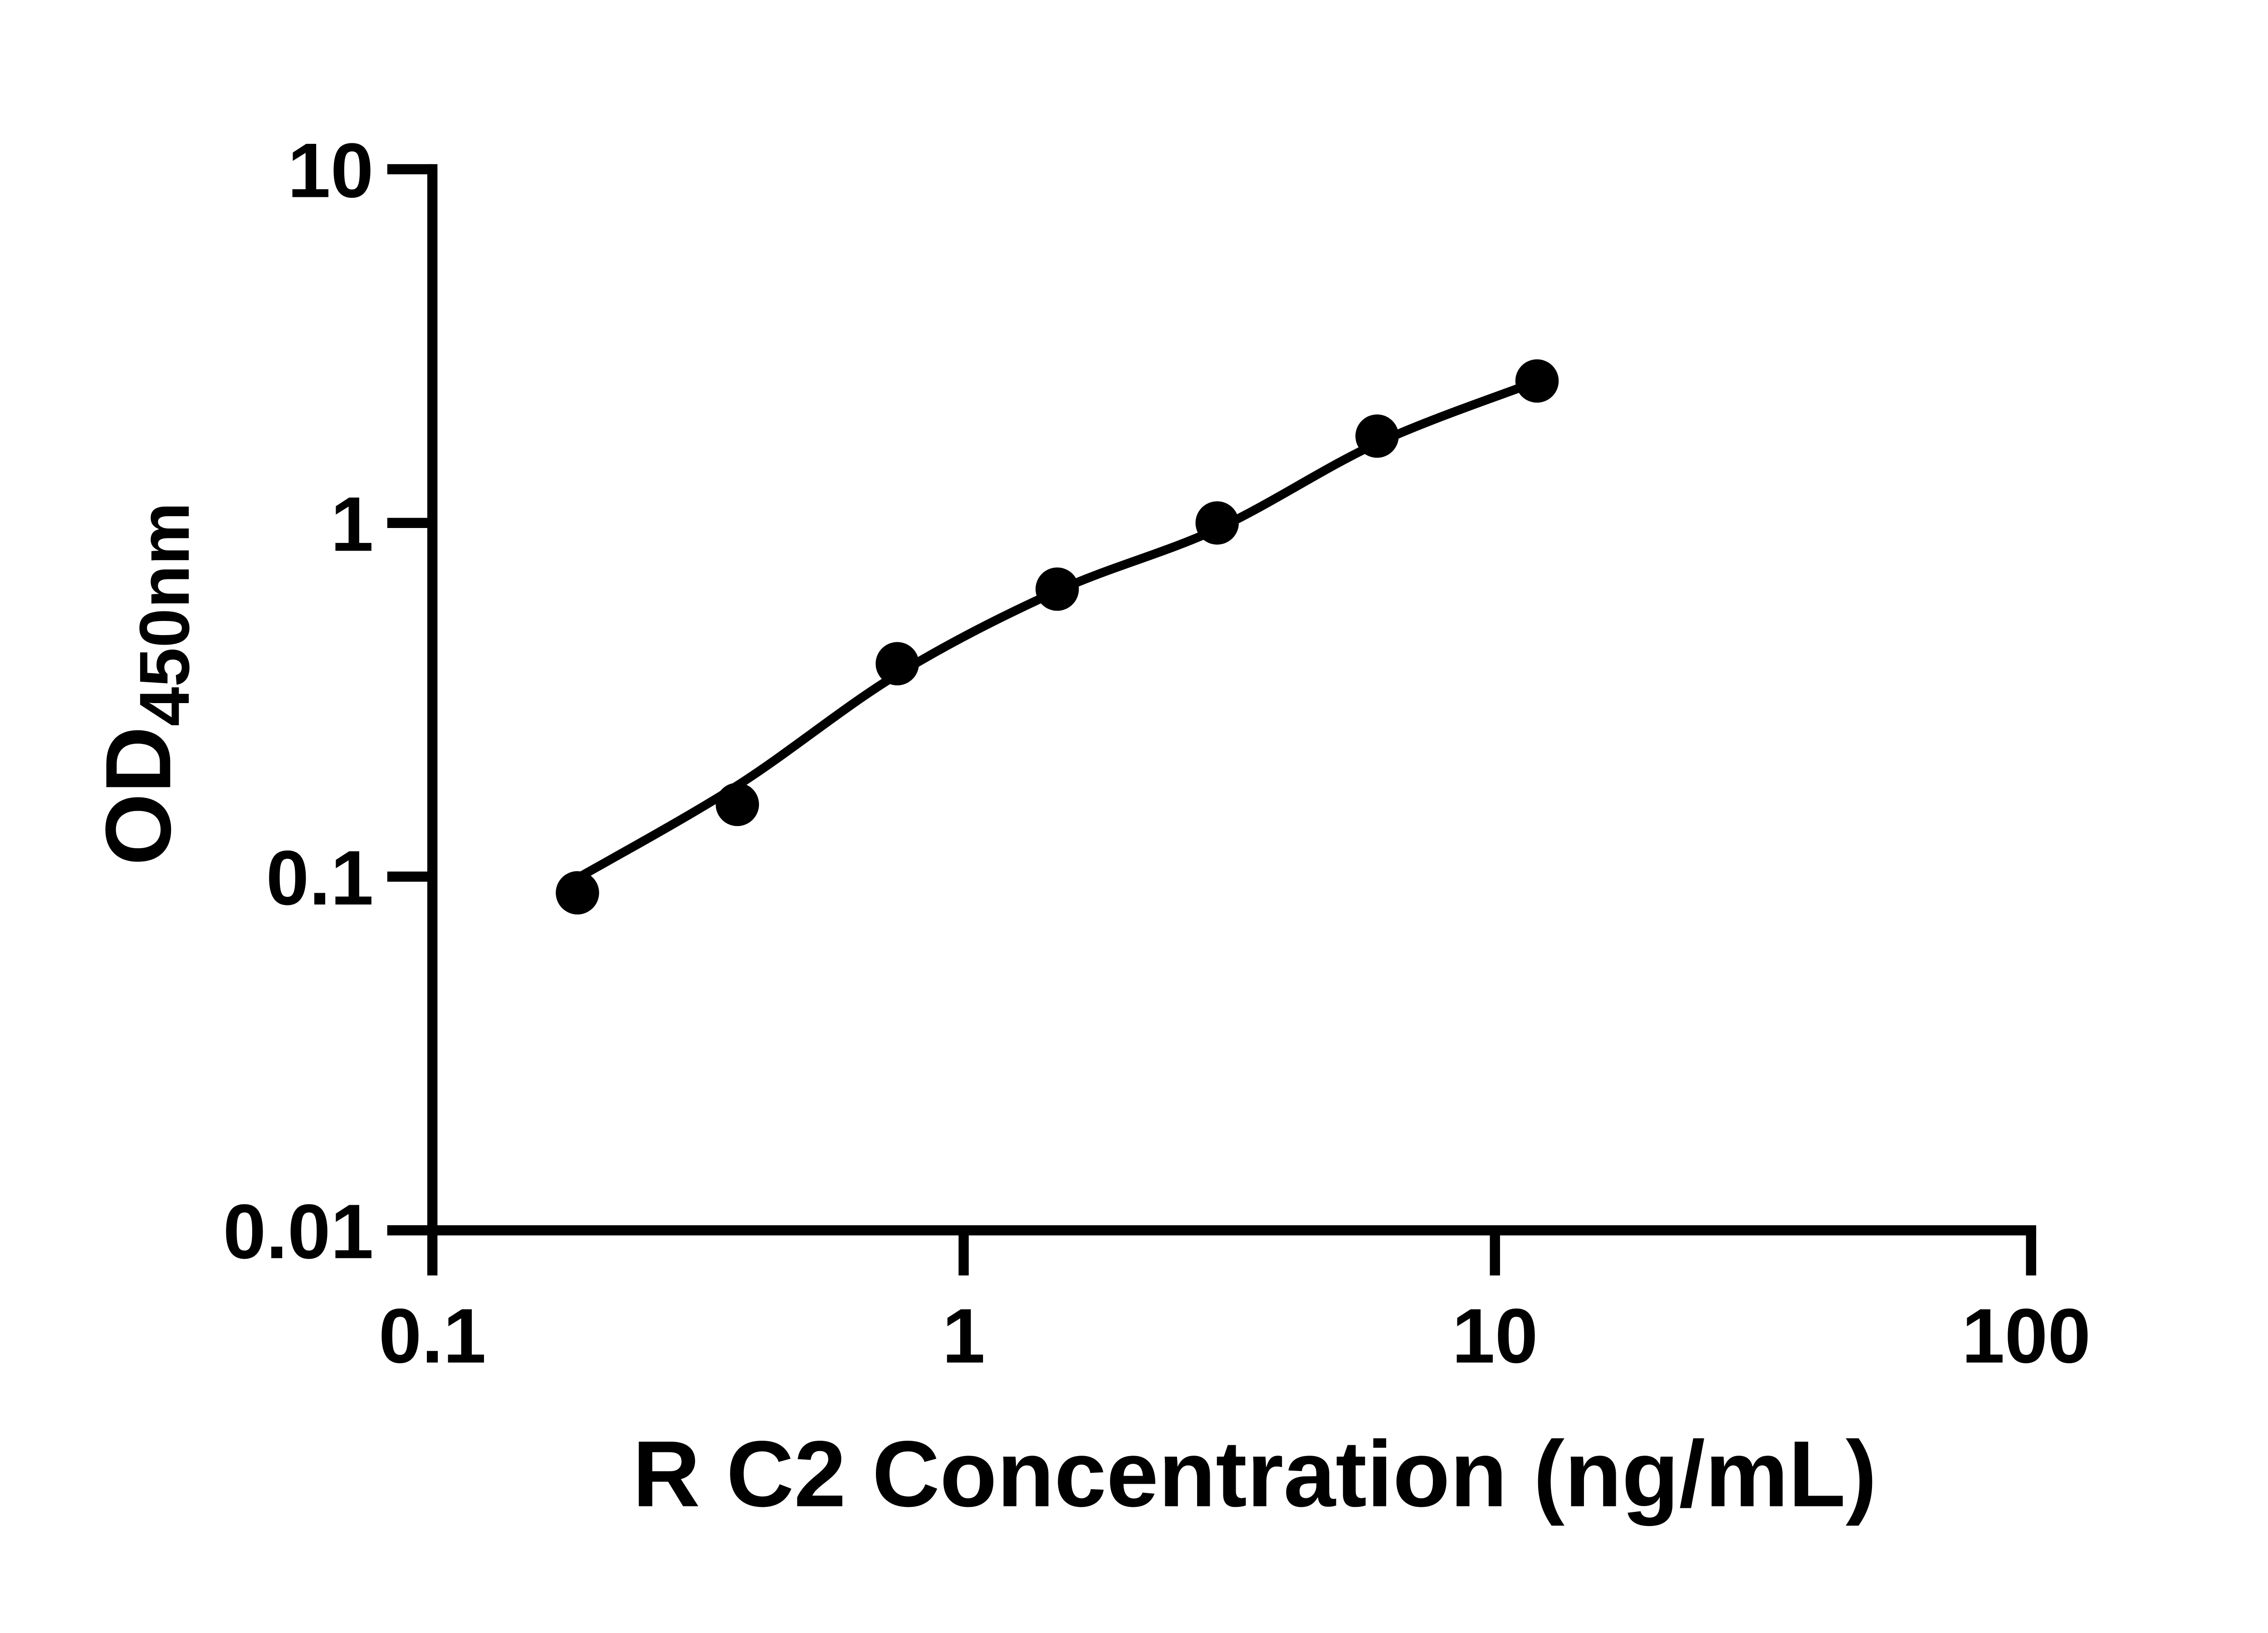 The height and width of the screenshot is (1633, 2268). Describe the element at coordinates (164, 614) in the screenshot. I see `y-axis-title-subscript: 450nm` at that location.